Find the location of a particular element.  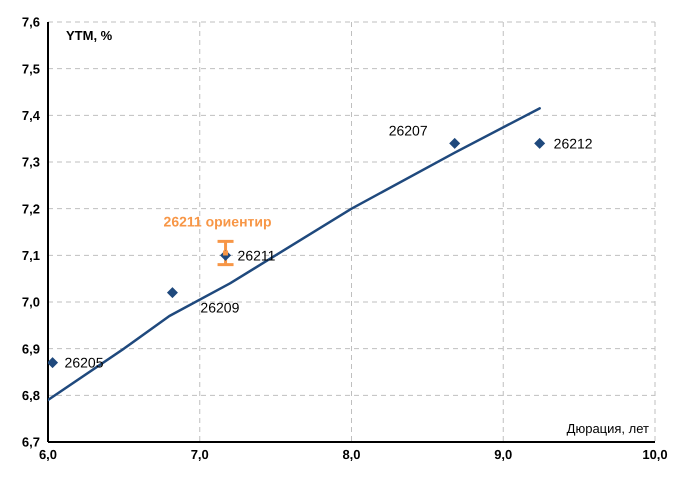

annotation: 26211 is located at coordinates (257, 255).